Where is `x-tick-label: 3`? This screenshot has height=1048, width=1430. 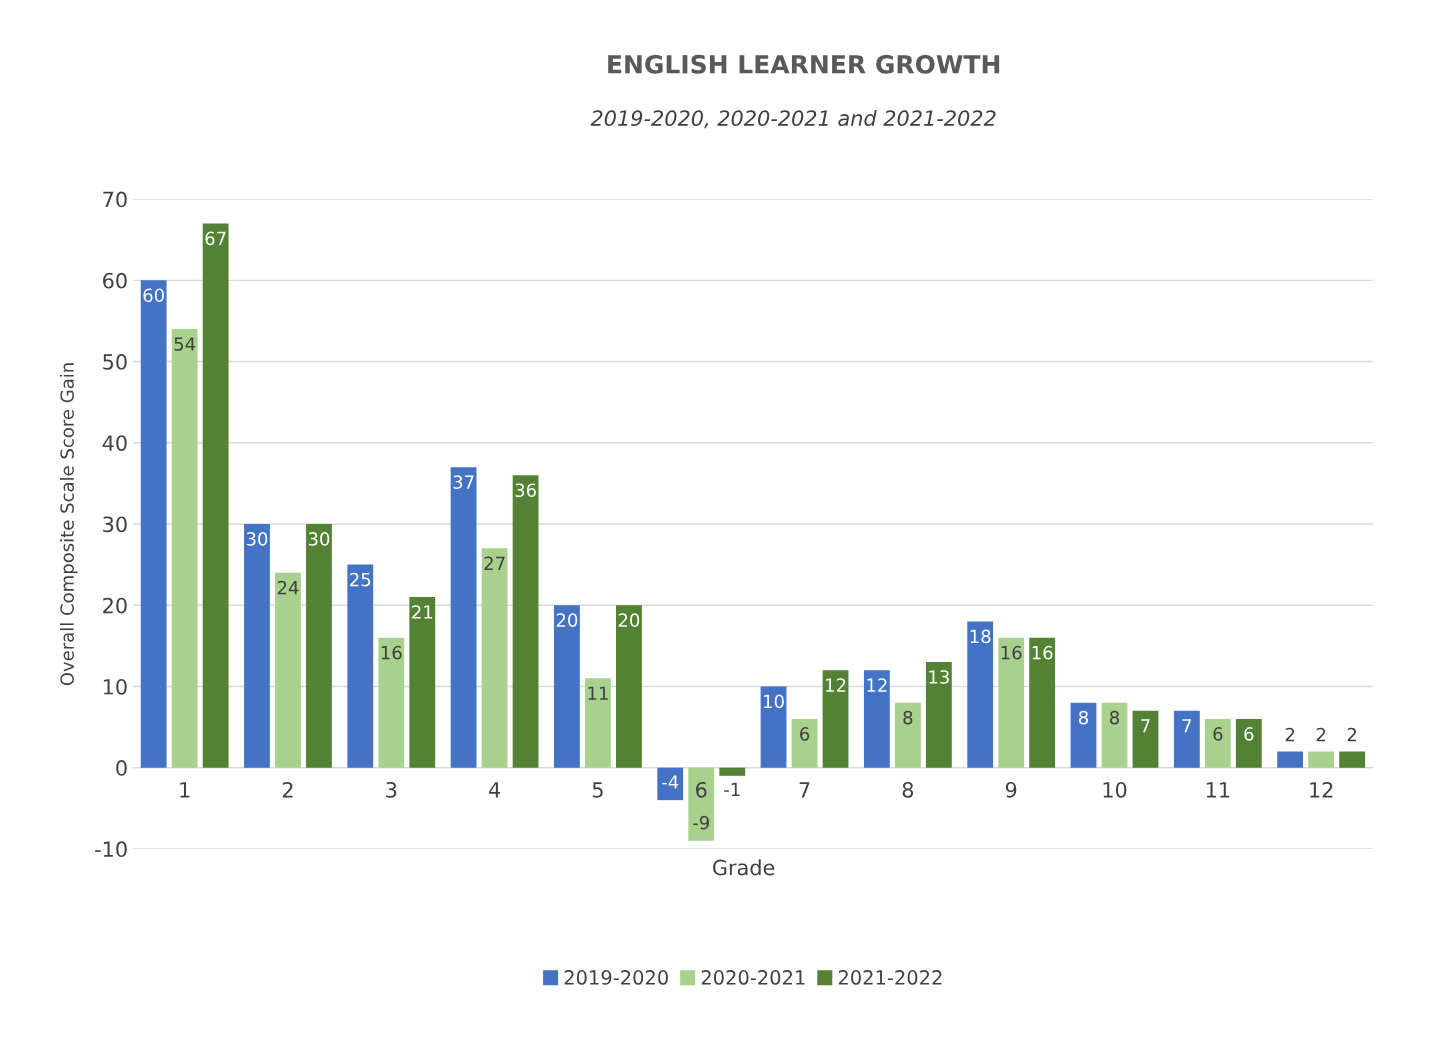 x-tick-label: 3 is located at coordinates (391, 789).